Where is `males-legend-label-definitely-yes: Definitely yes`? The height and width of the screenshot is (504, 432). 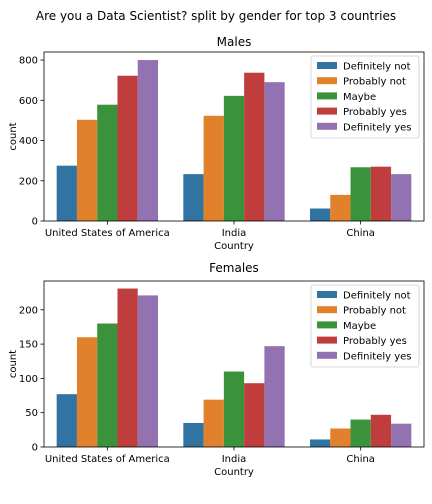
males-legend-label-definitely-yes: Definitely yes is located at coordinates (377, 127).